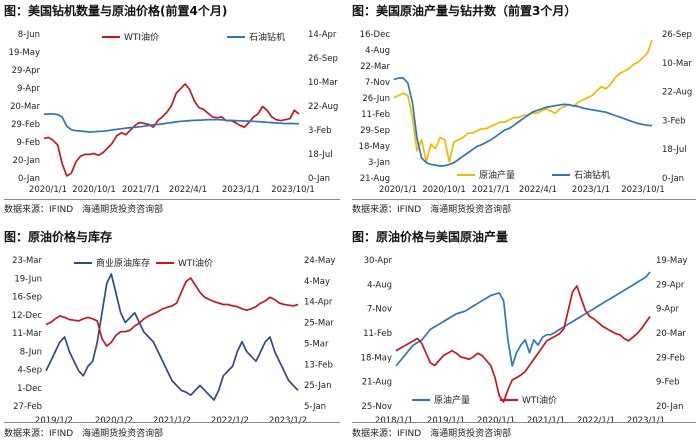  What do you see at coordinates (116, 11) in the screenshot?
I see `chart-title: 图：美国钻机数量与原油价格(前置4个月)` at bounding box center [116, 11].